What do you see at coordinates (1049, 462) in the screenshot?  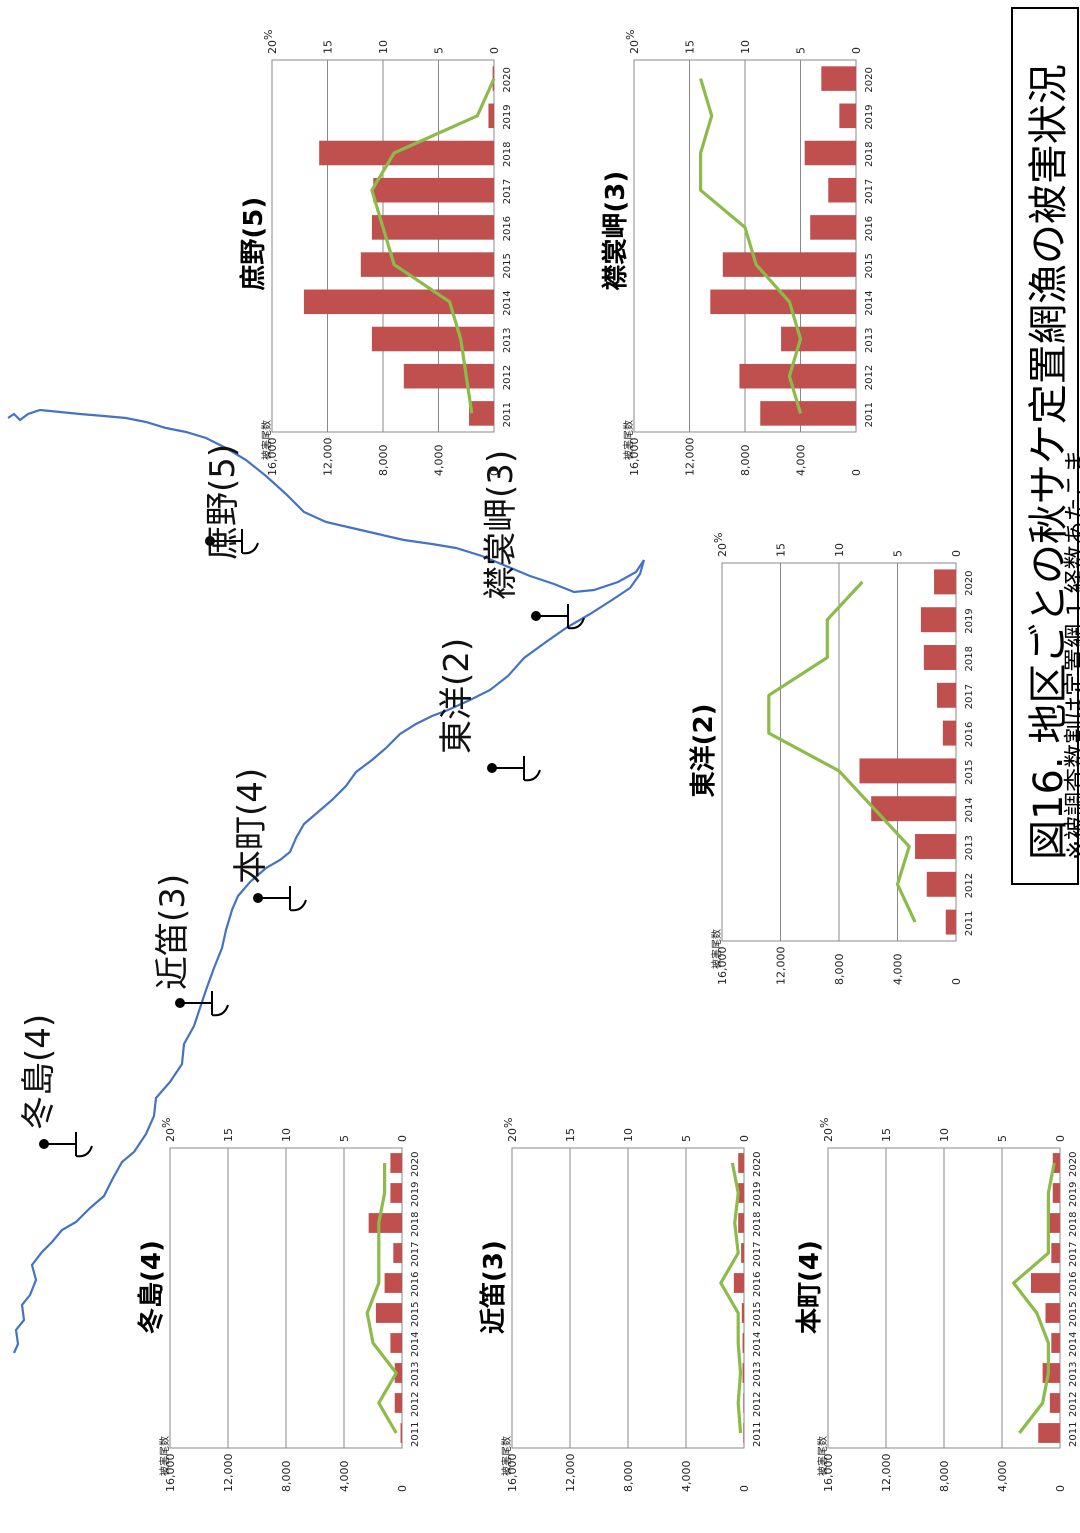 I see `figure-title: 図16. 地区ごとの秋サケ定置網漁の被害状況` at bounding box center [1049, 462].